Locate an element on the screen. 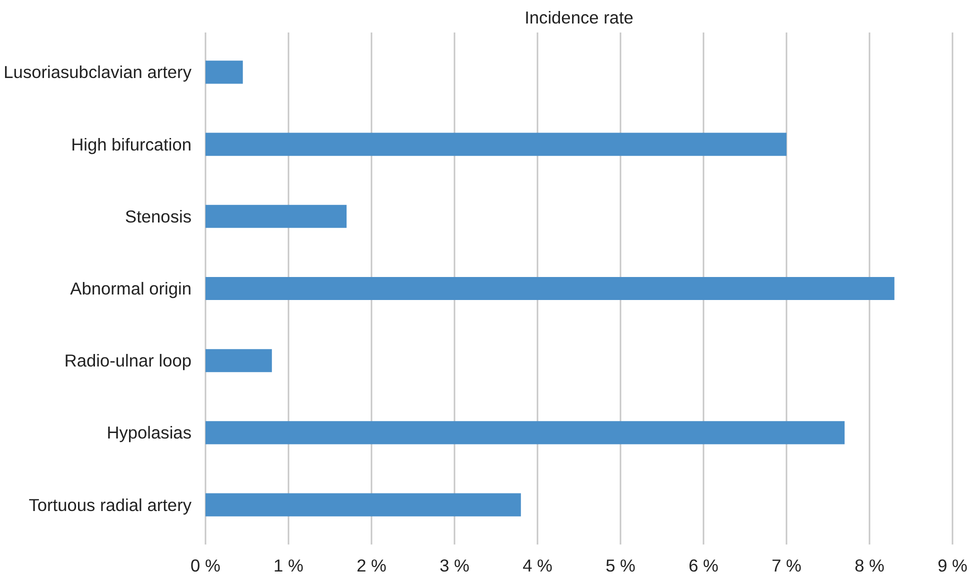 The width and height of the screenshot is (979, 578). x-tick-label: 6 % is located at coordinates (703, 566).